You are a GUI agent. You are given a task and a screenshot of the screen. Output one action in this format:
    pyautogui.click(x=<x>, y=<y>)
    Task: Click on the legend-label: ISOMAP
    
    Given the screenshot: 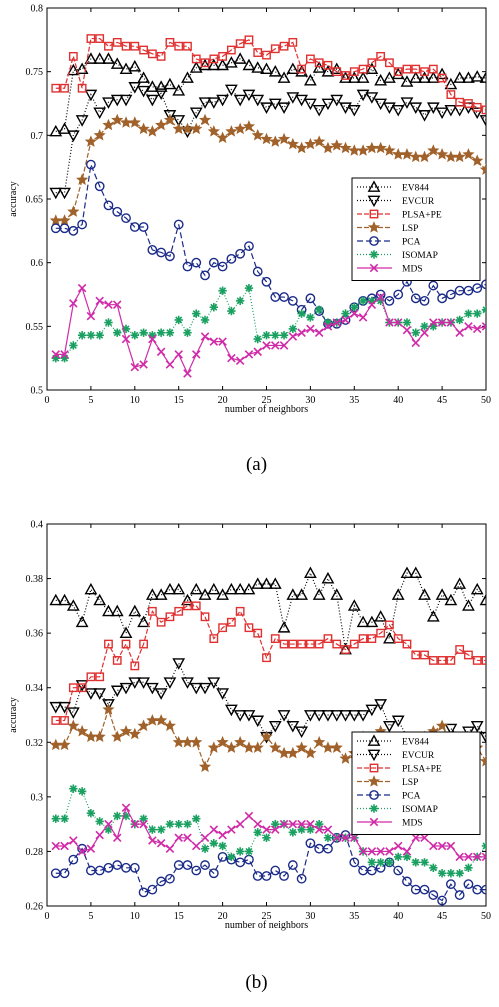 What is the action you would take?
    pyautogui.click(x=420, y=810)
    